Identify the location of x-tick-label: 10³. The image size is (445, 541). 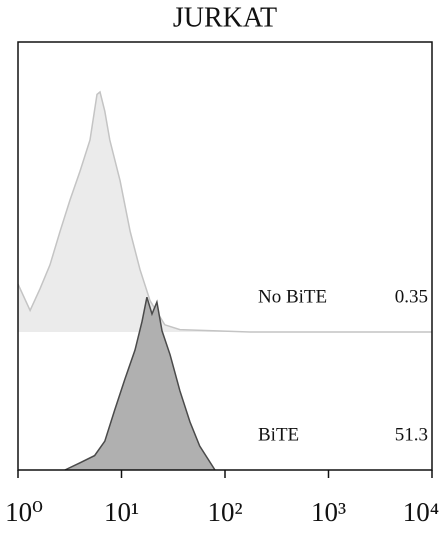
(328, 512).